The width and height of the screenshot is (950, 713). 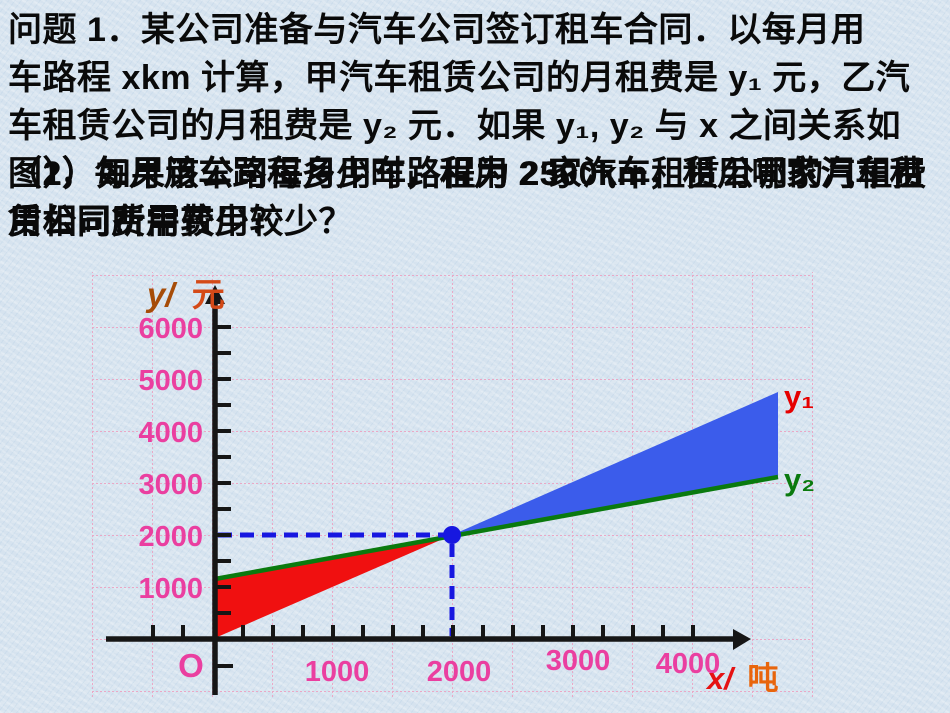 What do you see at coordinates (215, 294) in the screenshot?
I see `y-axis-arrow-icon` at bounding box center [215, 294].